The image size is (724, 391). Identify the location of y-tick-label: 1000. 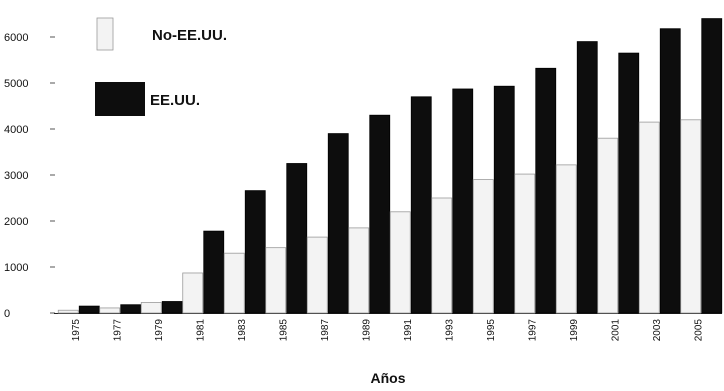
(16, 268).